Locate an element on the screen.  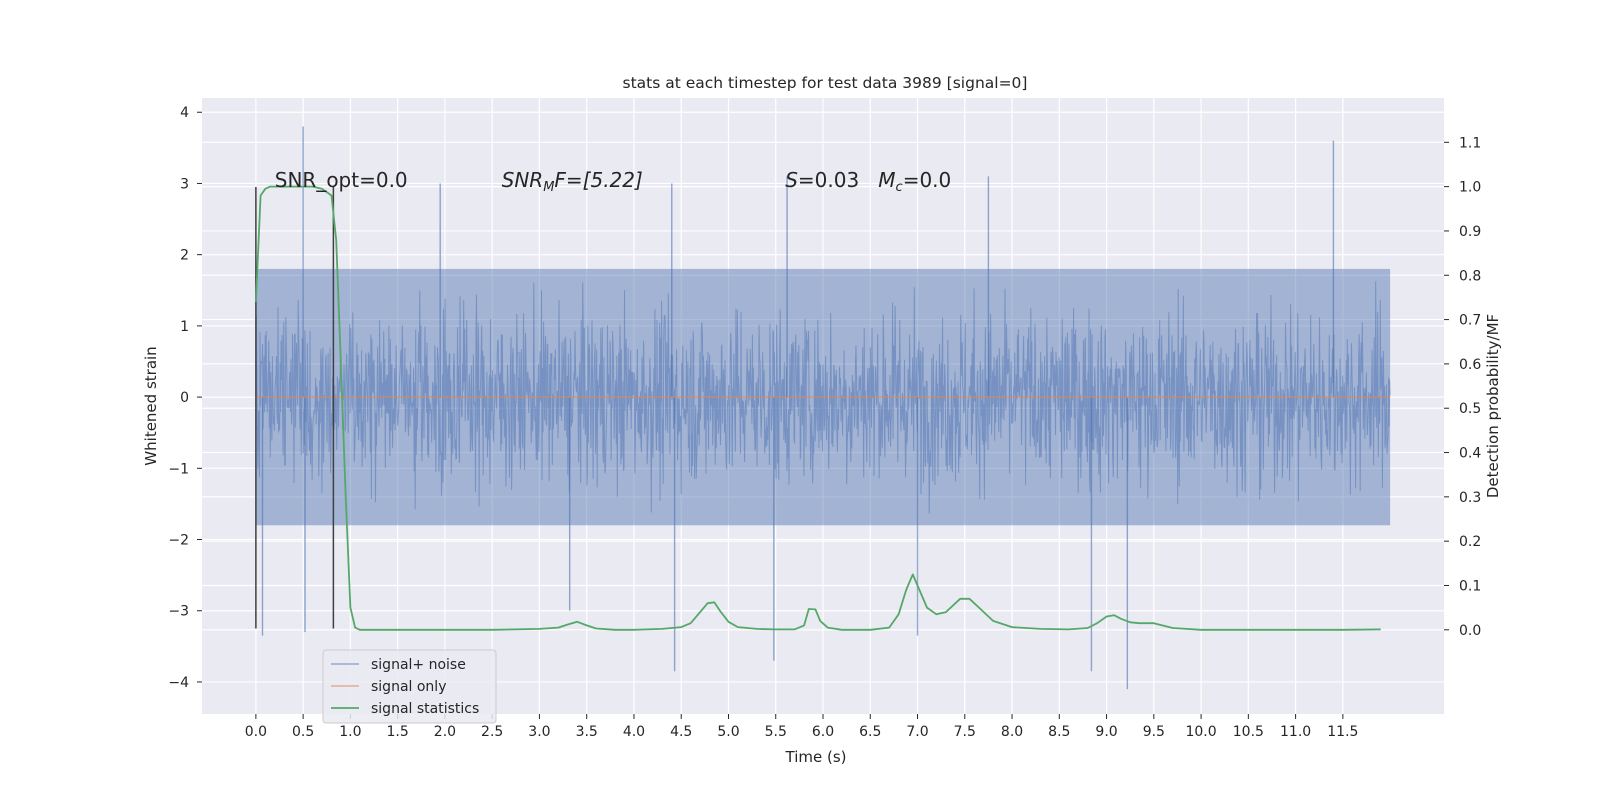
y2-tick-label-5: 0.5 is located at coordinates (1470, 409).